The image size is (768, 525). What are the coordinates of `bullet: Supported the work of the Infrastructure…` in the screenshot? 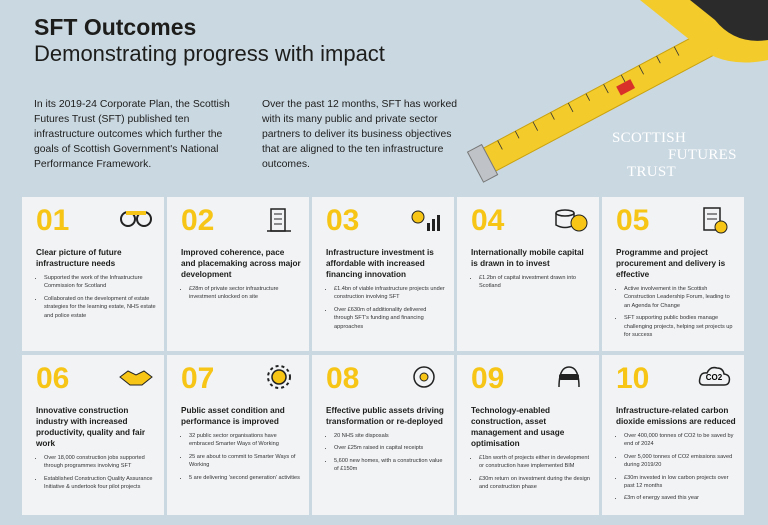 It's located at (100, 282).